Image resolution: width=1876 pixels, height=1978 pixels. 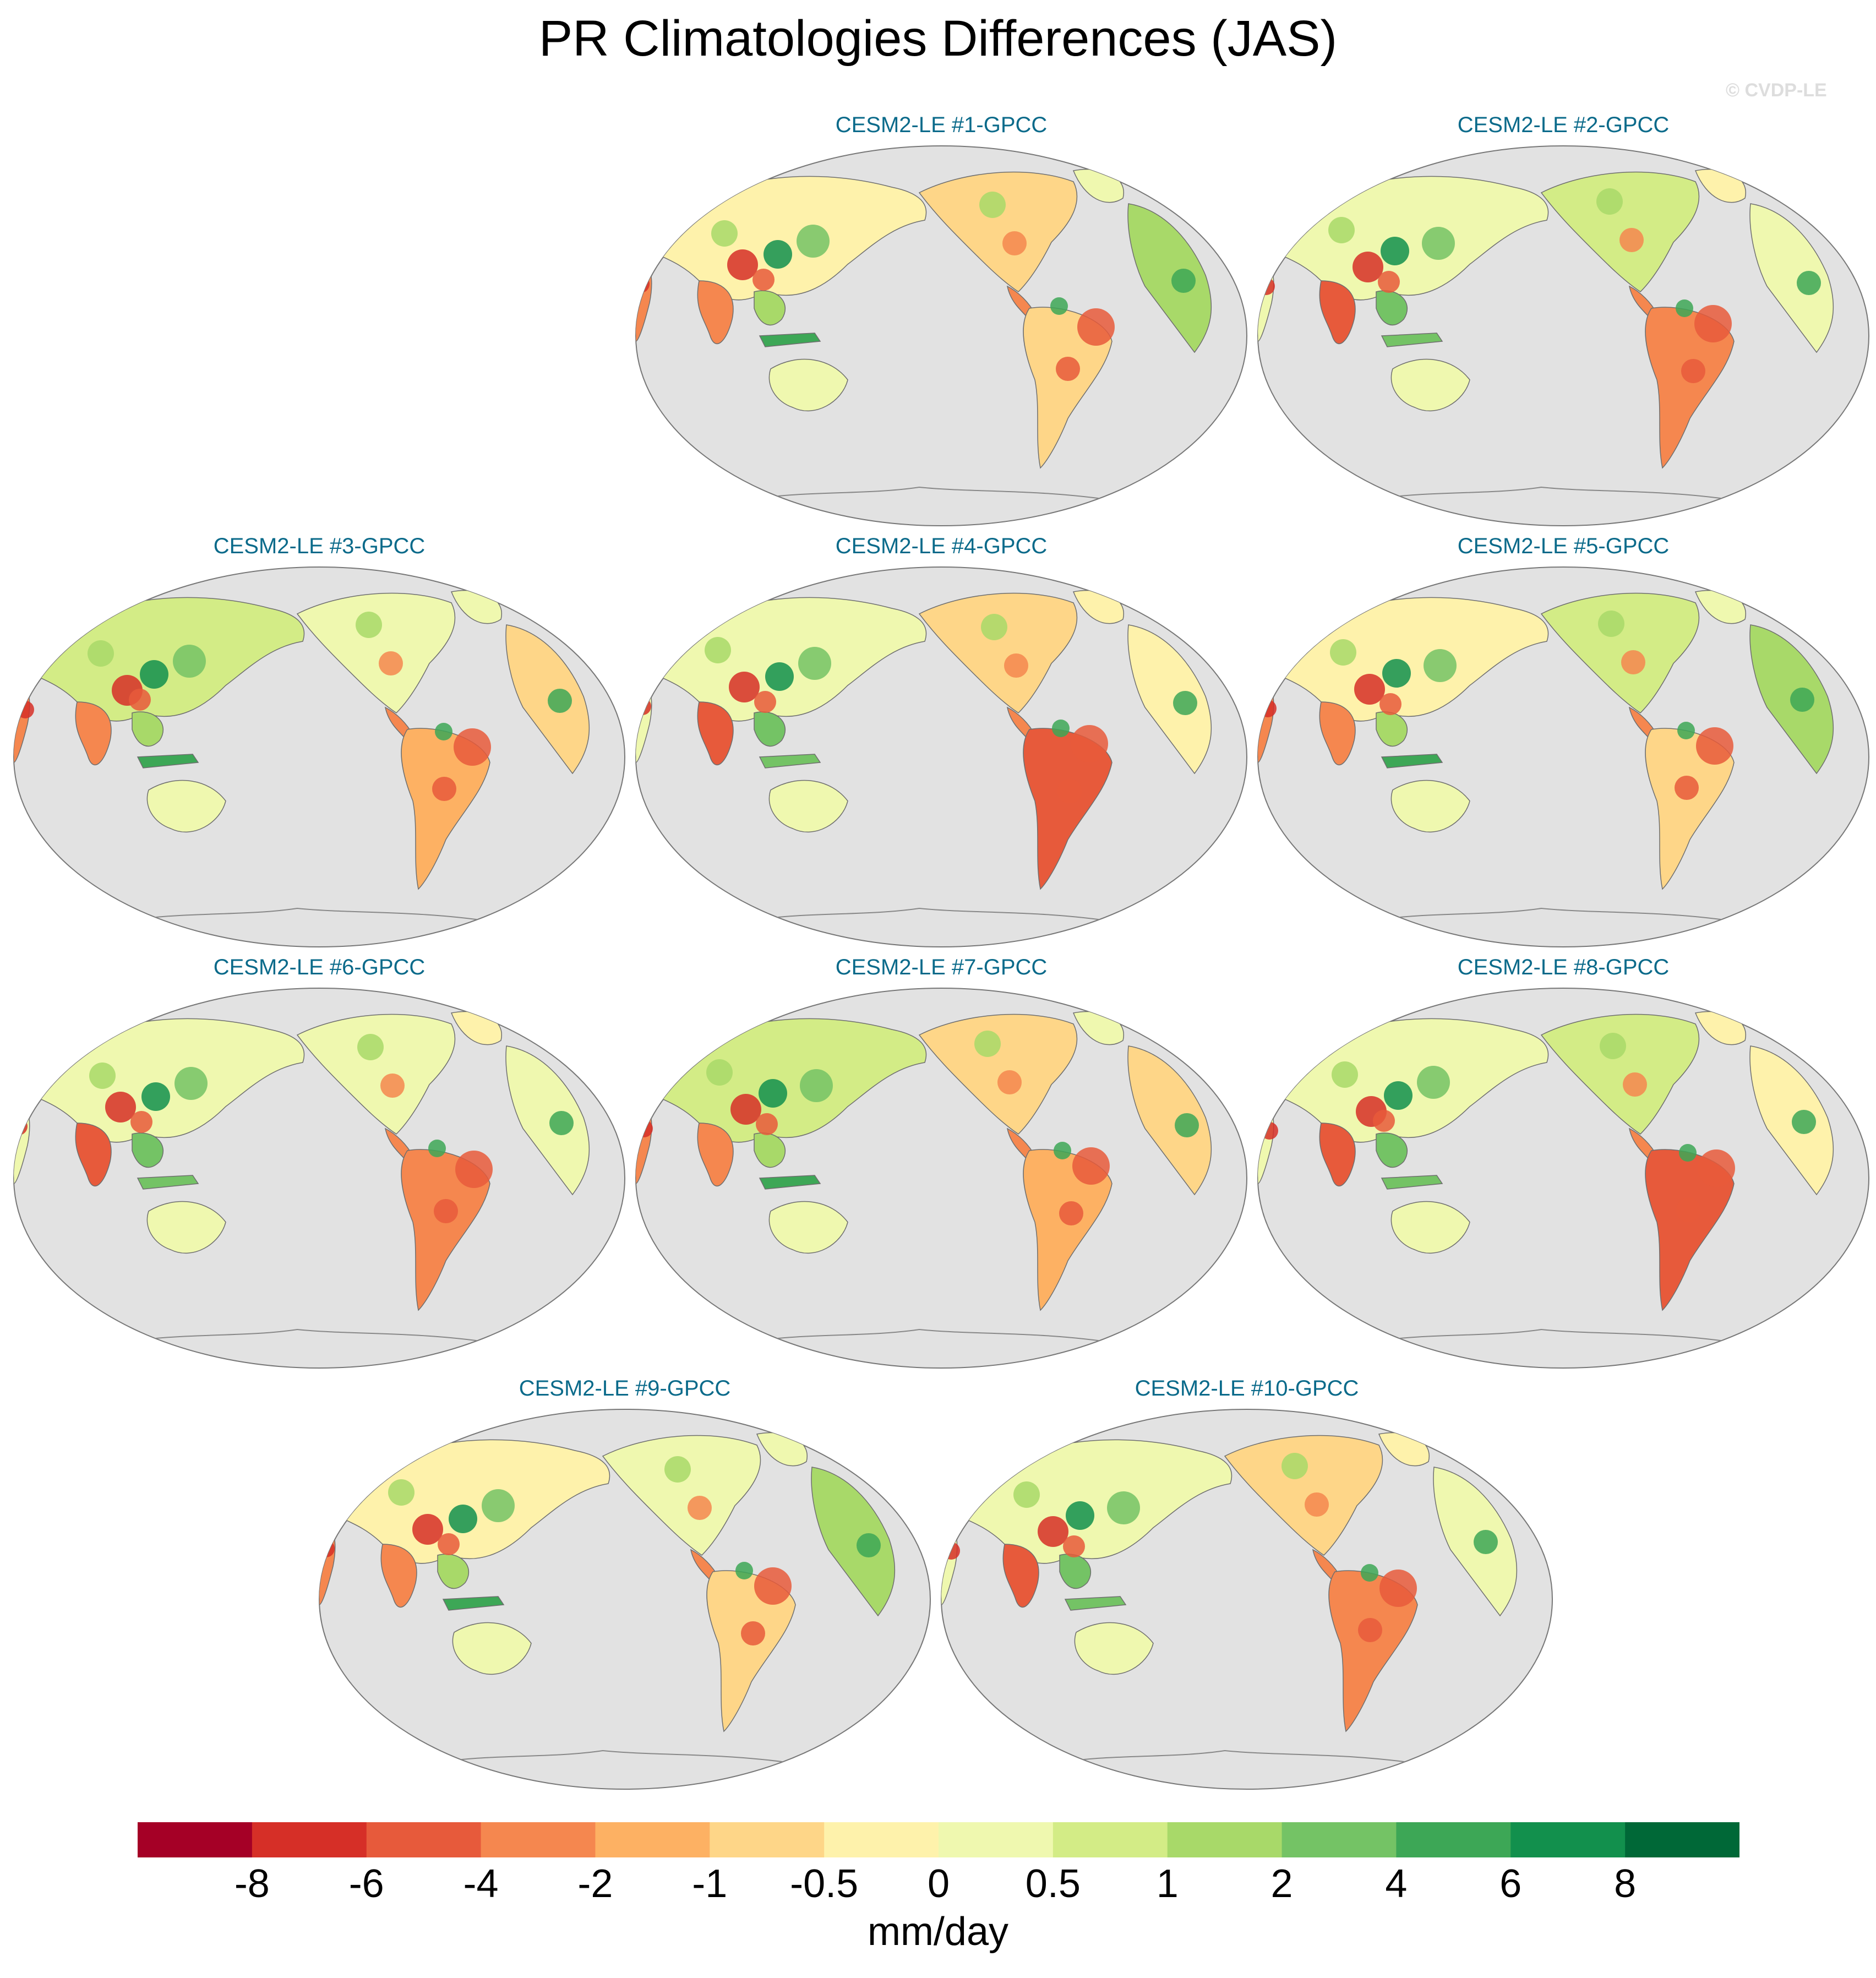 What do you see at coordinates (942, 125) in the screenshot?
I see `panel-title: CESM2-LE #1-GPCC` at bounding box center [942, 125].